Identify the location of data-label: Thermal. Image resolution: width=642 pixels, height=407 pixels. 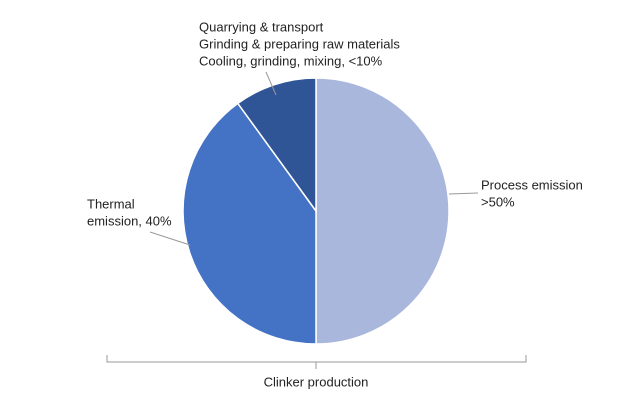
(111, 203).